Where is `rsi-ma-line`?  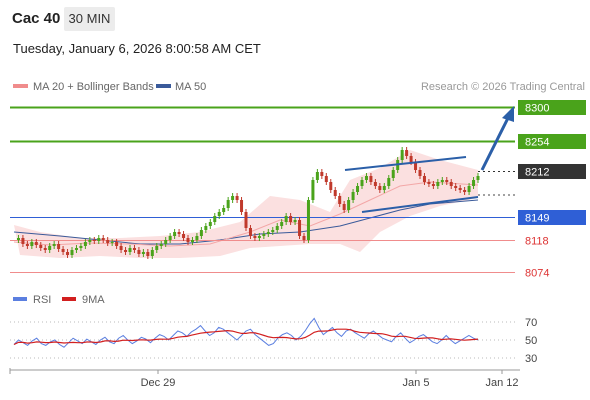
rsi-ma-line is located at coordinates (246, 337).